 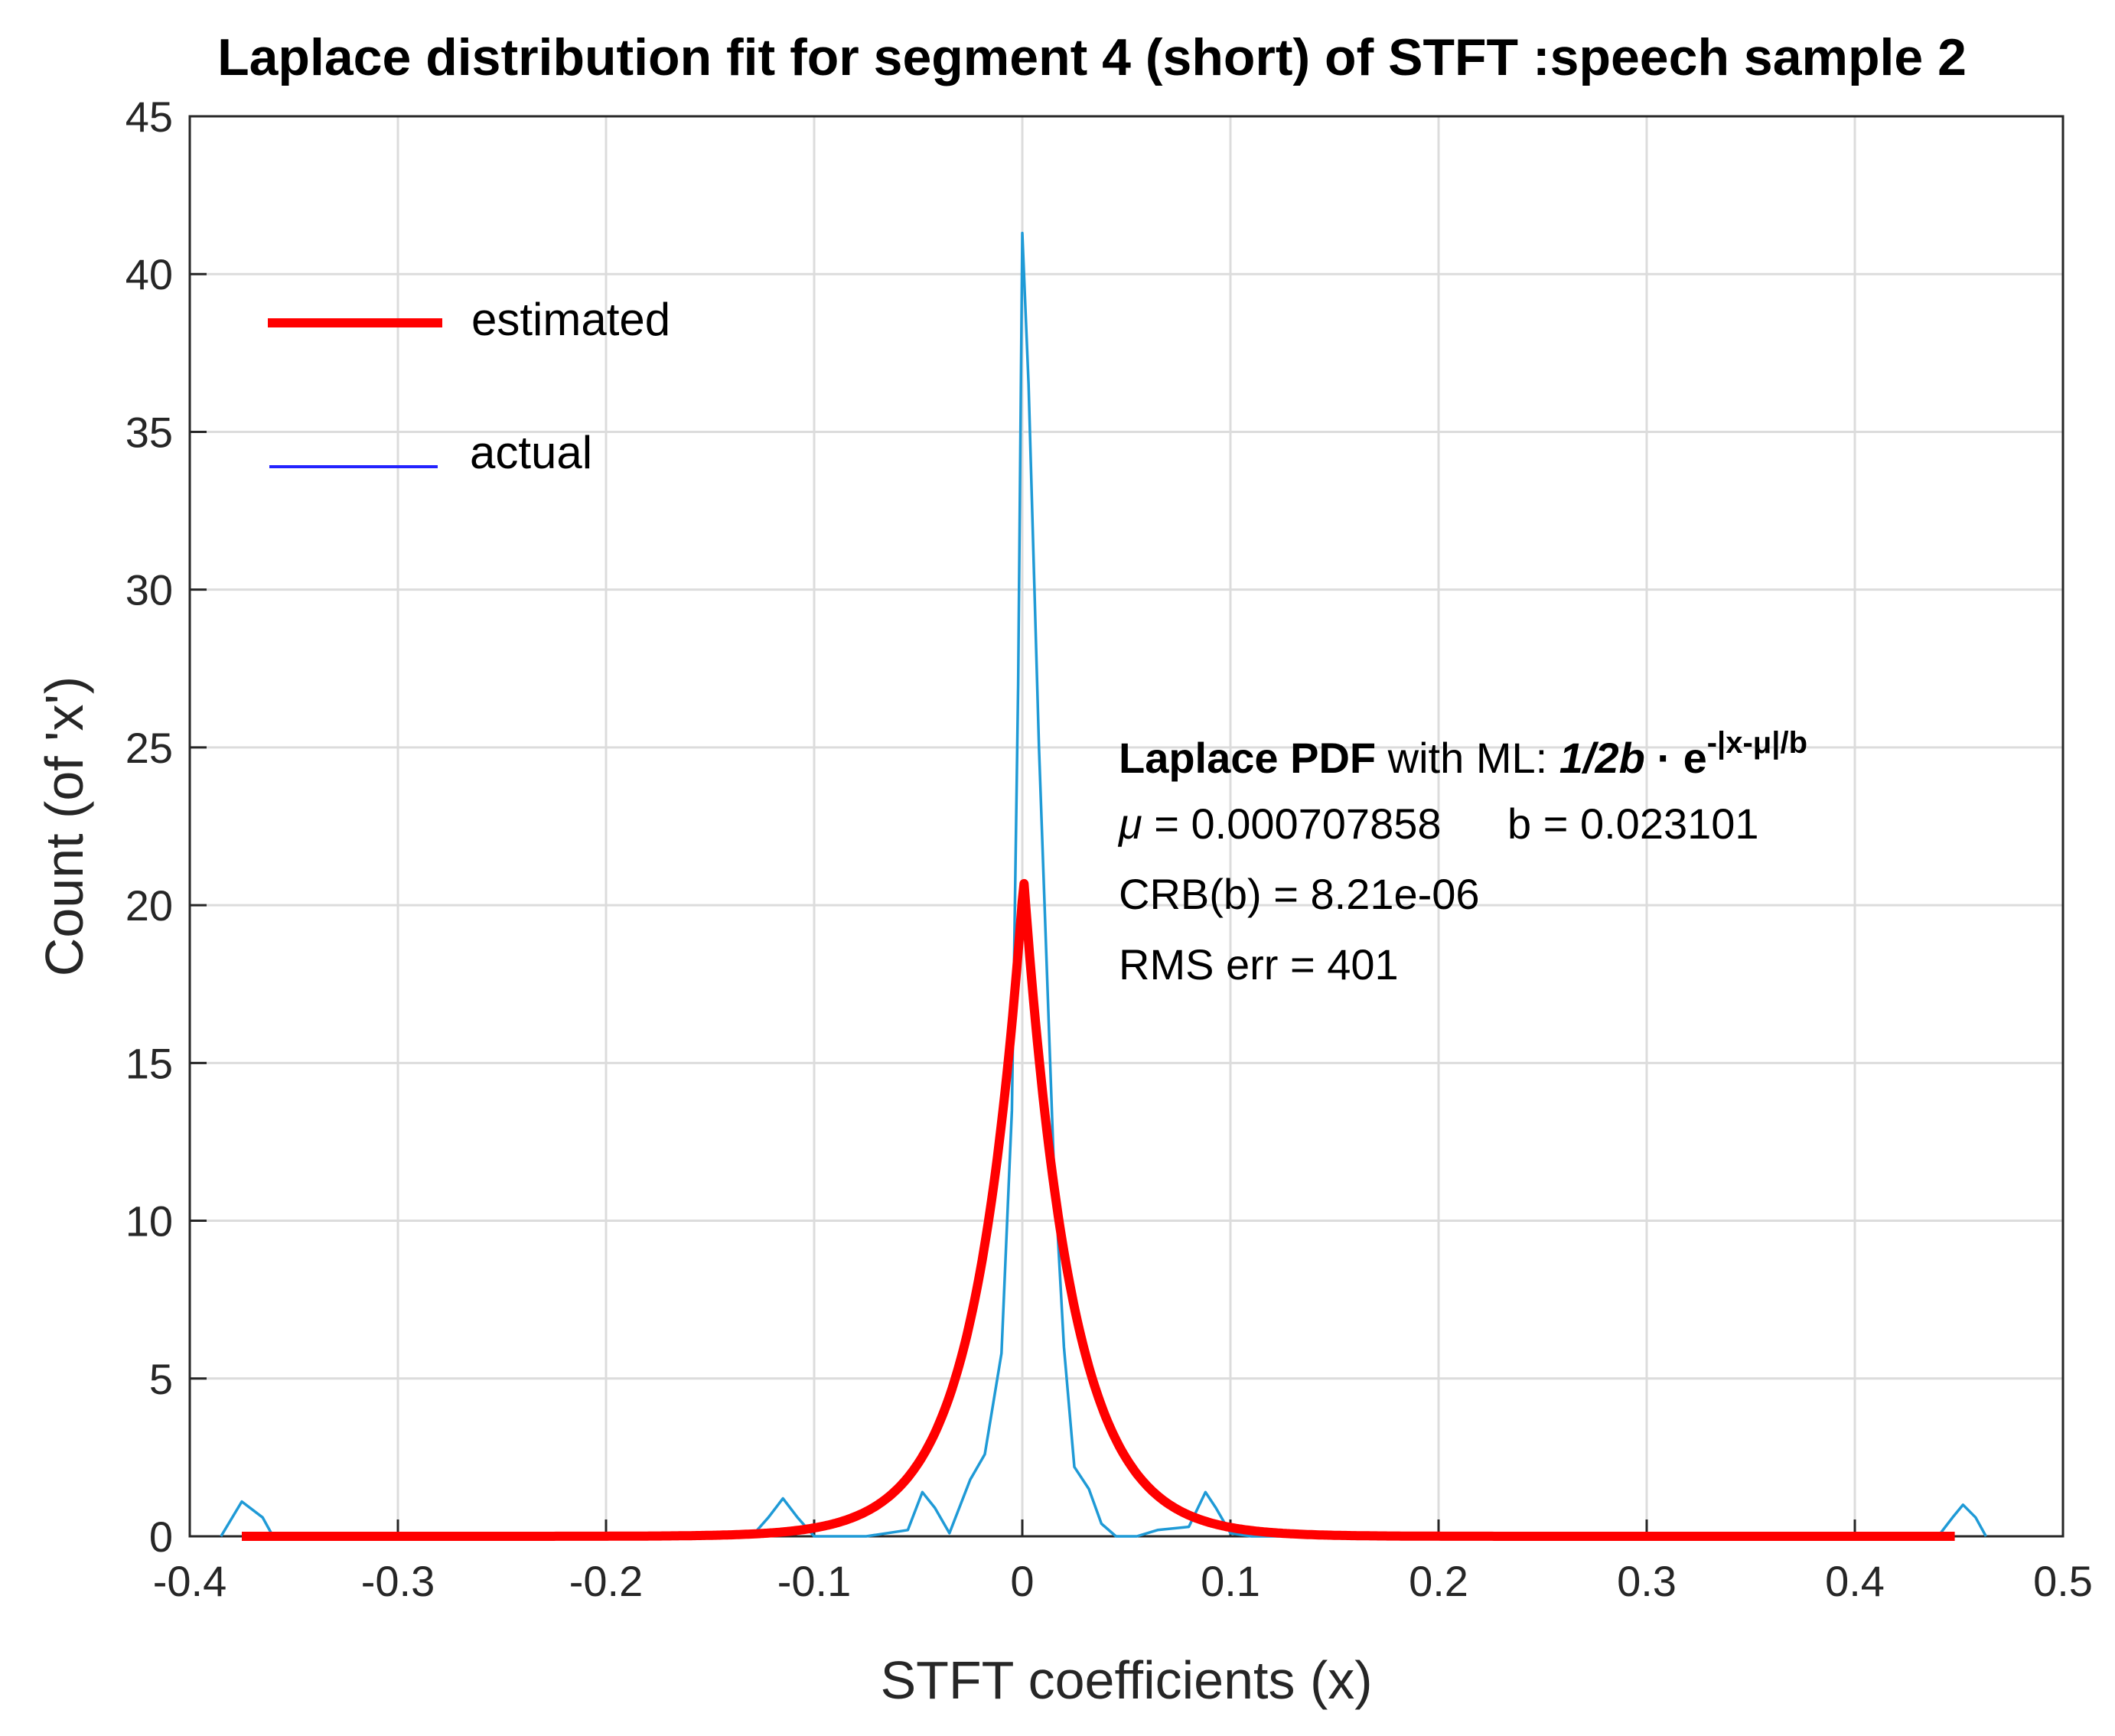 I want to click on x-tick-label: -0.3, so click(x=398, y=1581).